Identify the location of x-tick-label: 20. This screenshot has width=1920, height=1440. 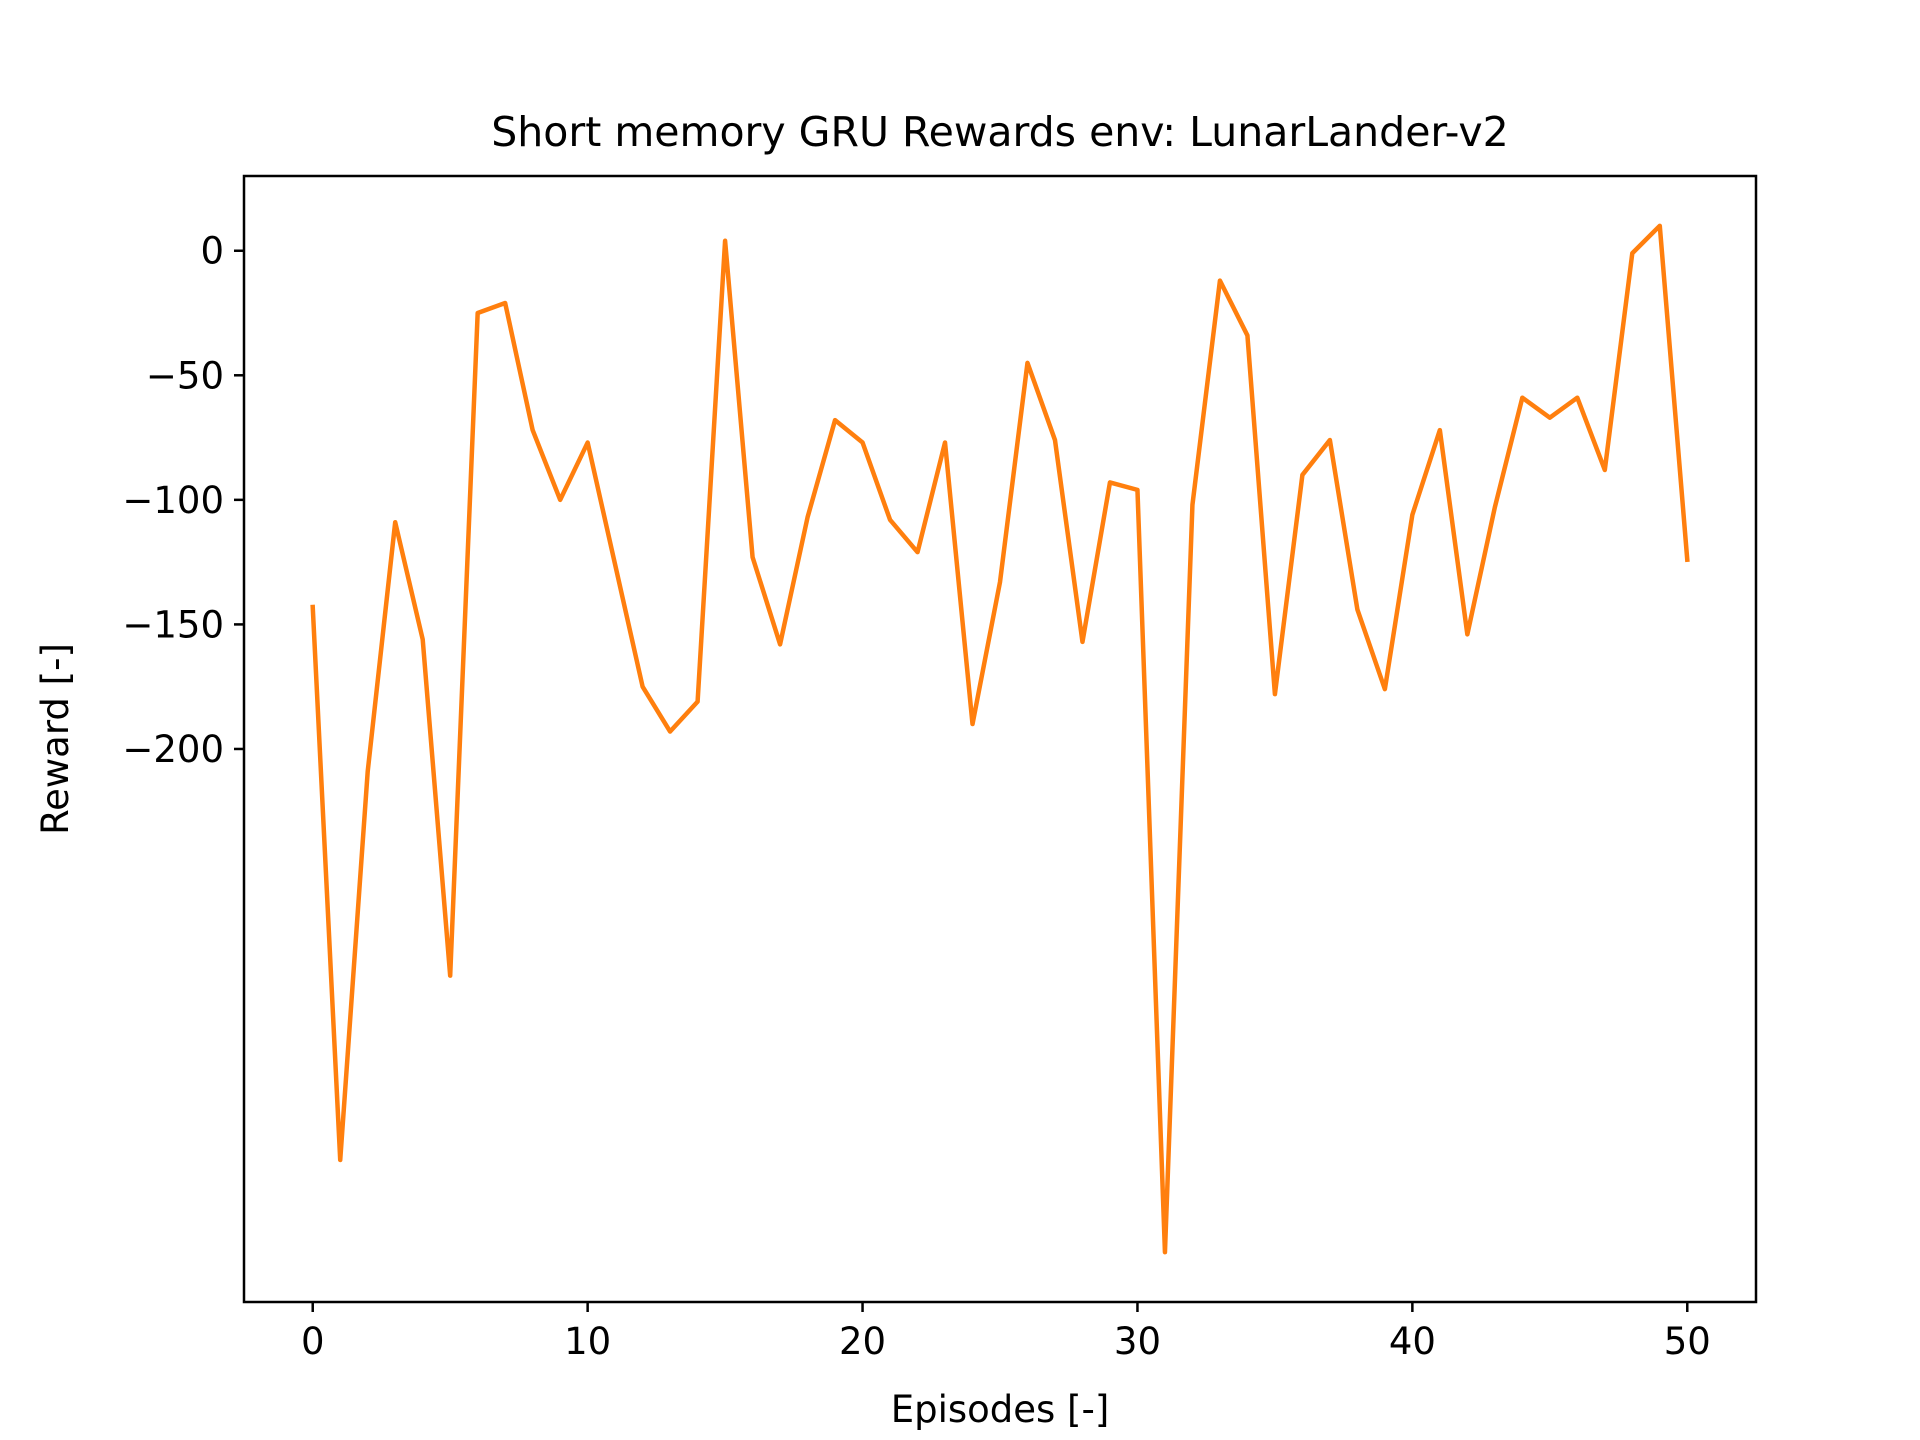
(862, 1341).